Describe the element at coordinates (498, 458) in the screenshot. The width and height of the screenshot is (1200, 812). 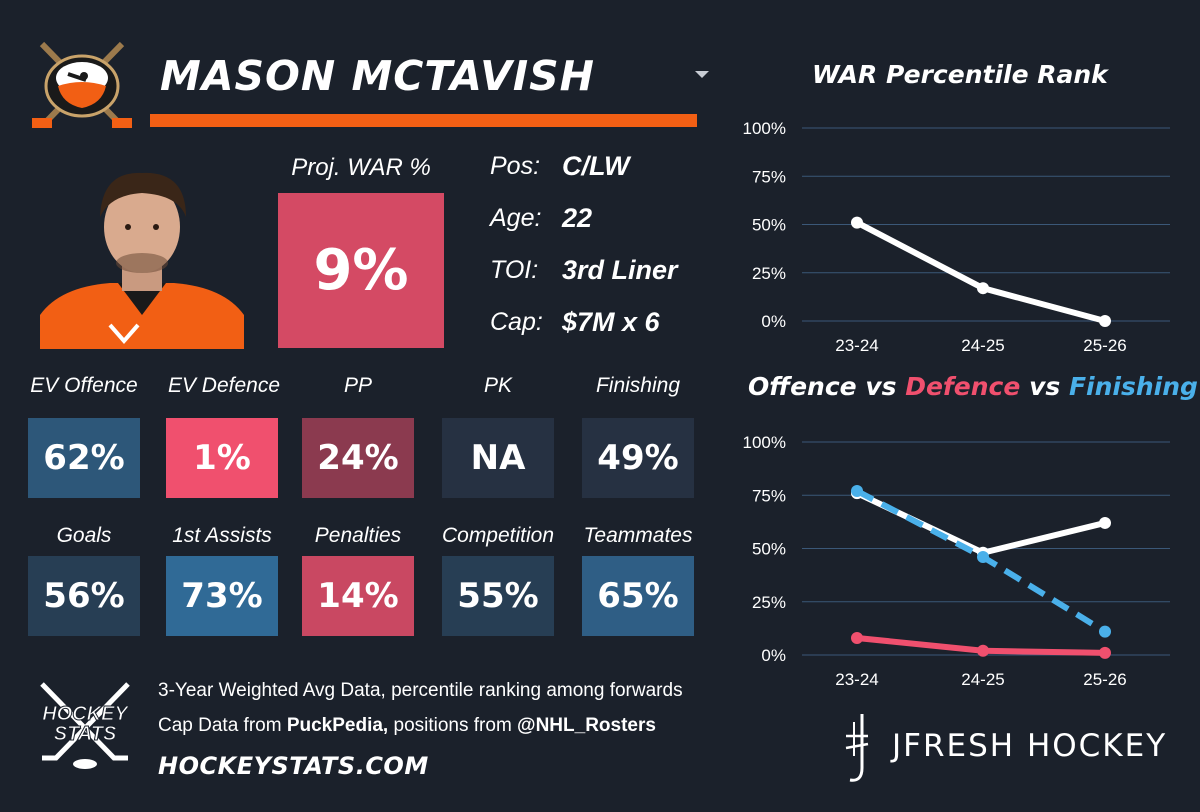
I see `stat-tile-pk: NA` at that location.